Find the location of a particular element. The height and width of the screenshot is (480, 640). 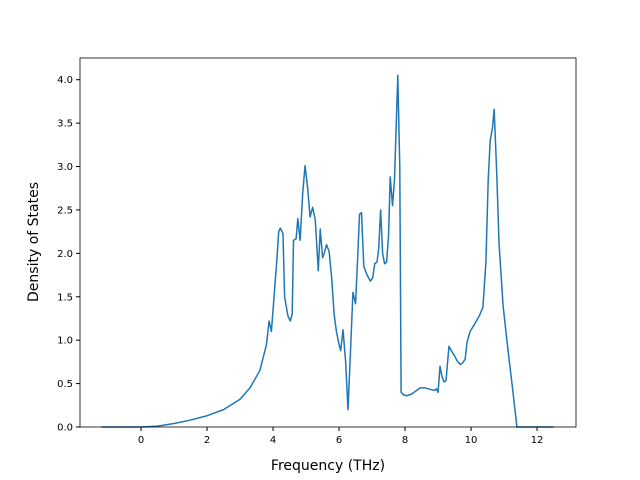

x-tick-label: 0 is located at coordinates (141, 440).